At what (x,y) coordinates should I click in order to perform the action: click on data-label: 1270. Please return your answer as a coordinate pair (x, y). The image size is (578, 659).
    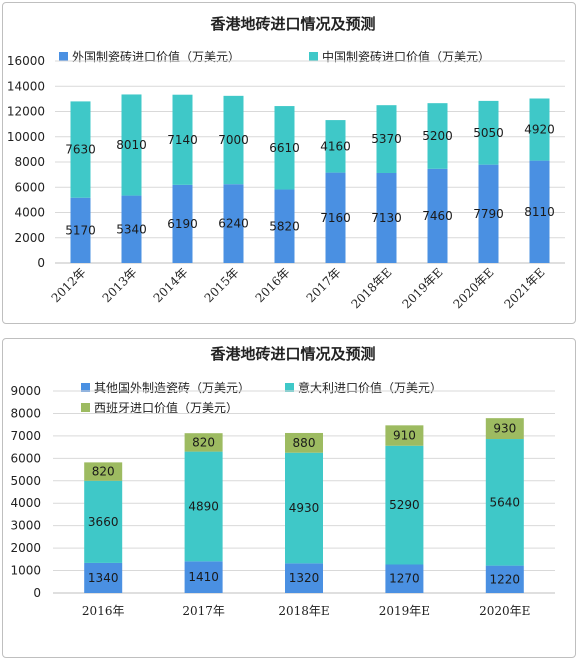
    Looking at the image, I should click on (404, 579).